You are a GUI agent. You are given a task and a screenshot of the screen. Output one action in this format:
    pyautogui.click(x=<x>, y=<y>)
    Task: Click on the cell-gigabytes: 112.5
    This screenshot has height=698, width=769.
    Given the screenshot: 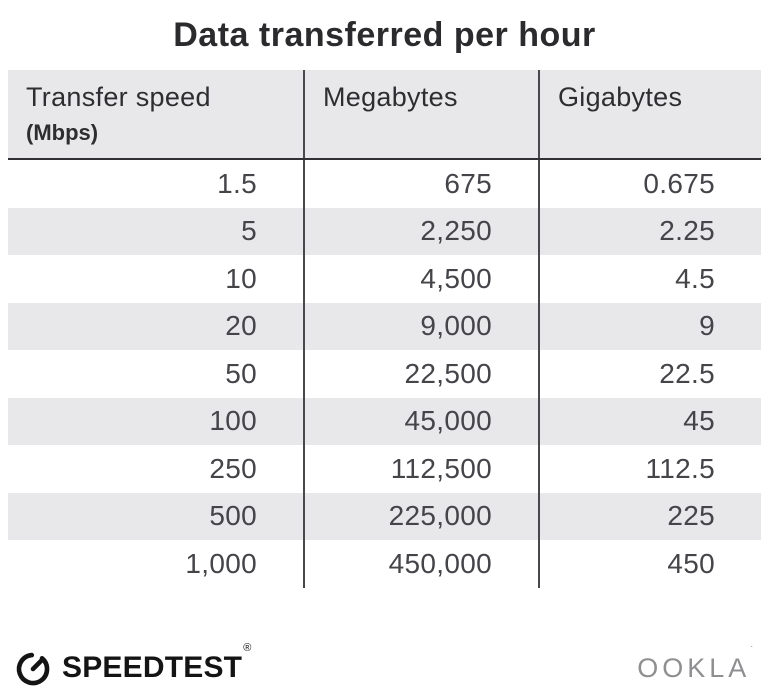 What is the action you would take?
    pyautogui.click(x=649, y=469)
    